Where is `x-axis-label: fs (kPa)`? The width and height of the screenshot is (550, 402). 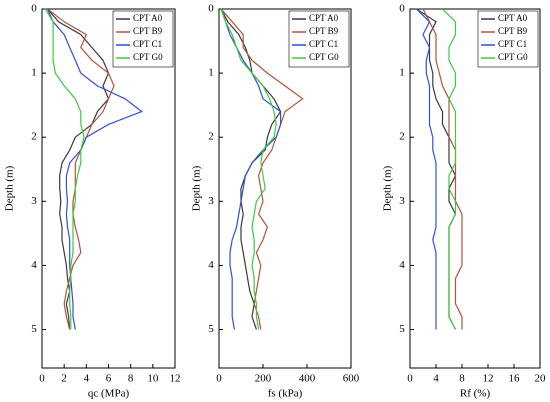
x-axis-label: fs (kPa) is located at coordinates (285, 394).